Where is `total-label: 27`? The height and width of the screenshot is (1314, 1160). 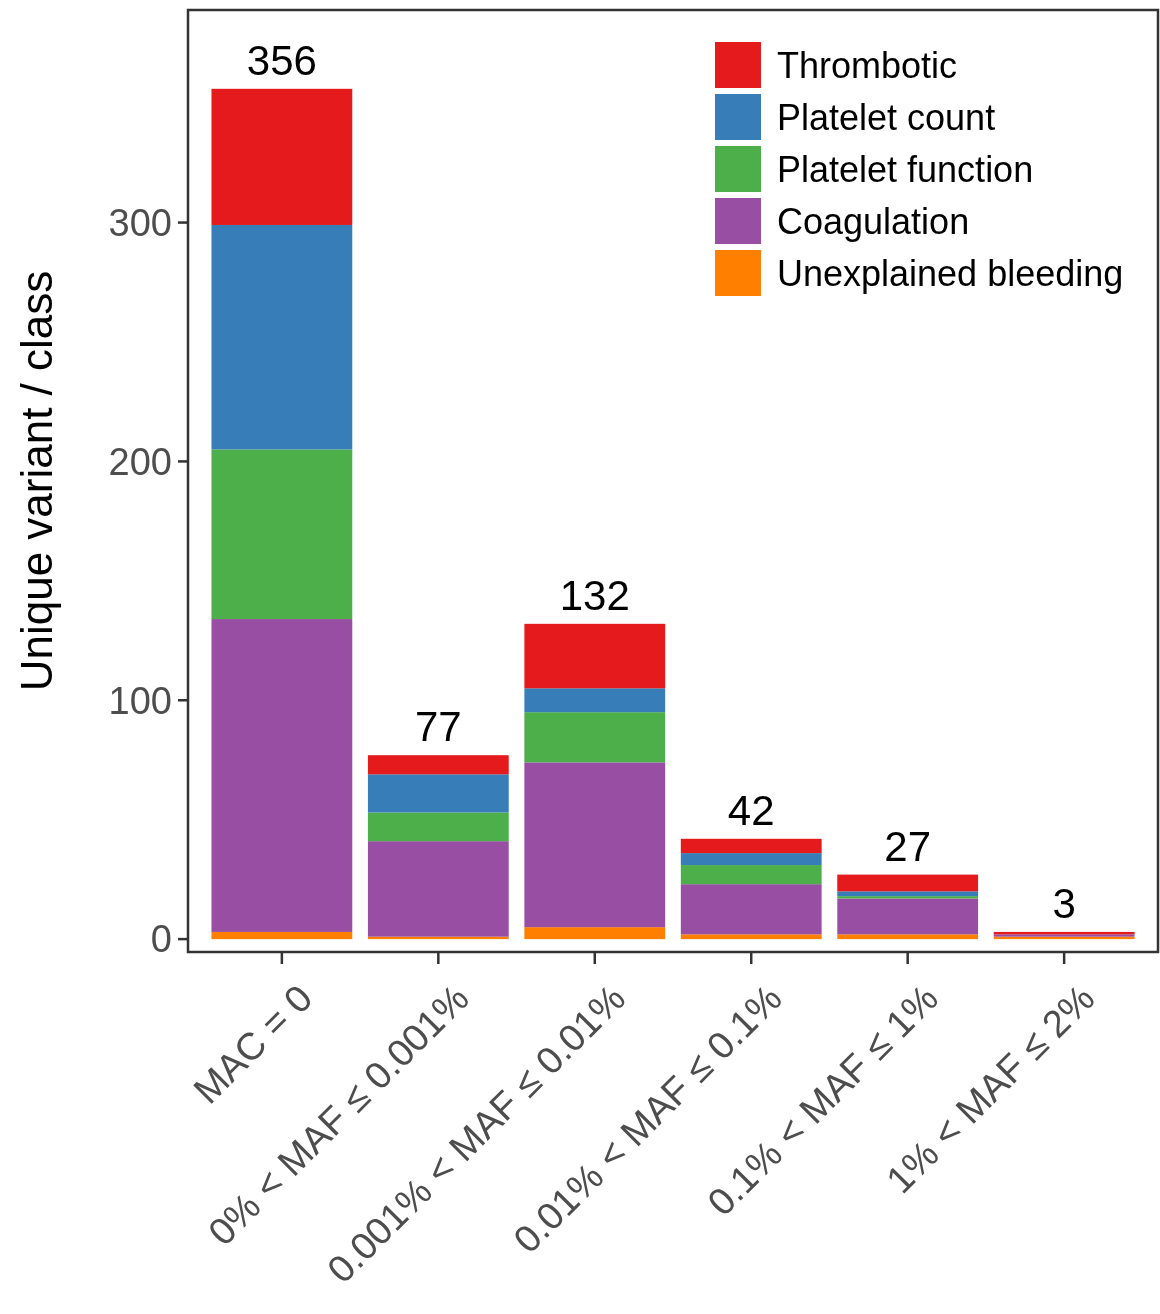
total-label: 27 is located at coordinates (908, 846).